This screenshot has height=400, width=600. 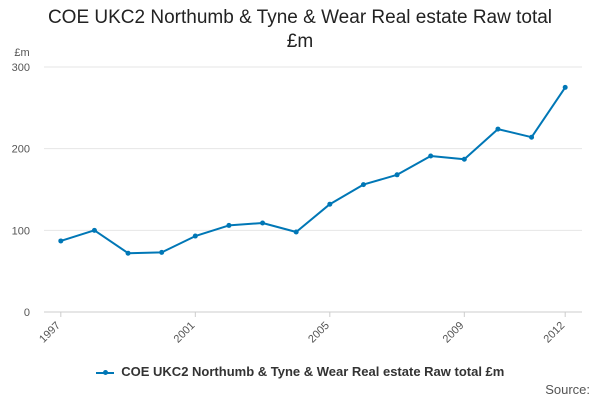 What do you see at coordinates (50, 333) in the screenshot?
I see `x-tick-label: 1997` at bounding box center [50, 333].